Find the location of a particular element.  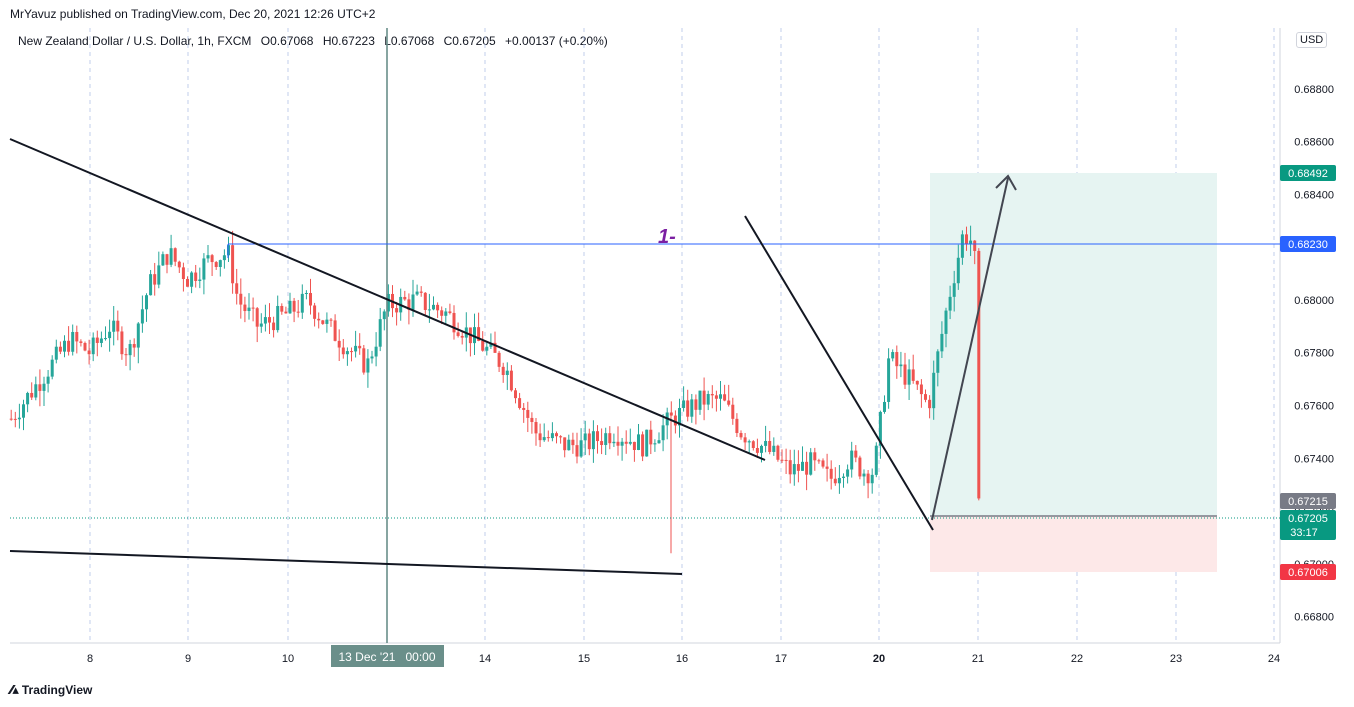

x-tick-label: 24 is located at coordinates (1274, 659).